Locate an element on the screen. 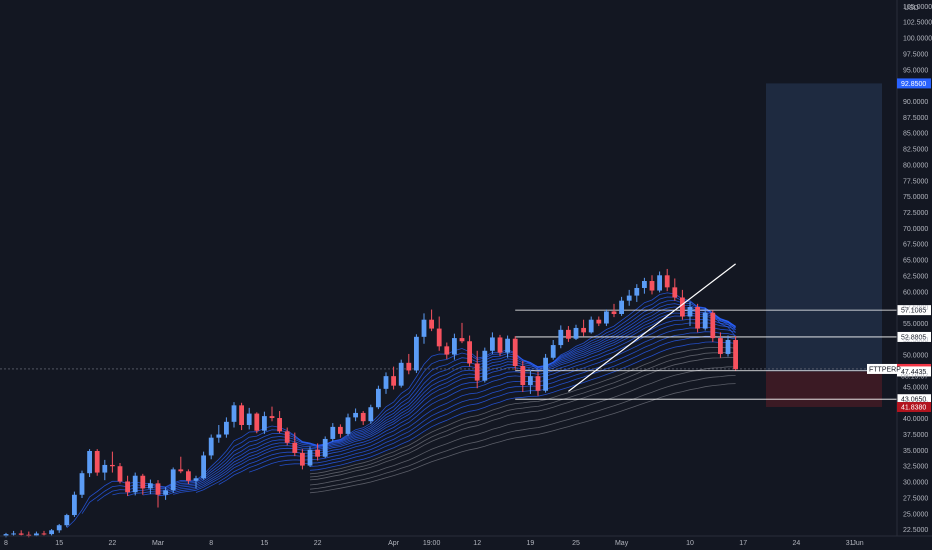  price-tick-label: 100.0000 is located at coordinates (917, 39).